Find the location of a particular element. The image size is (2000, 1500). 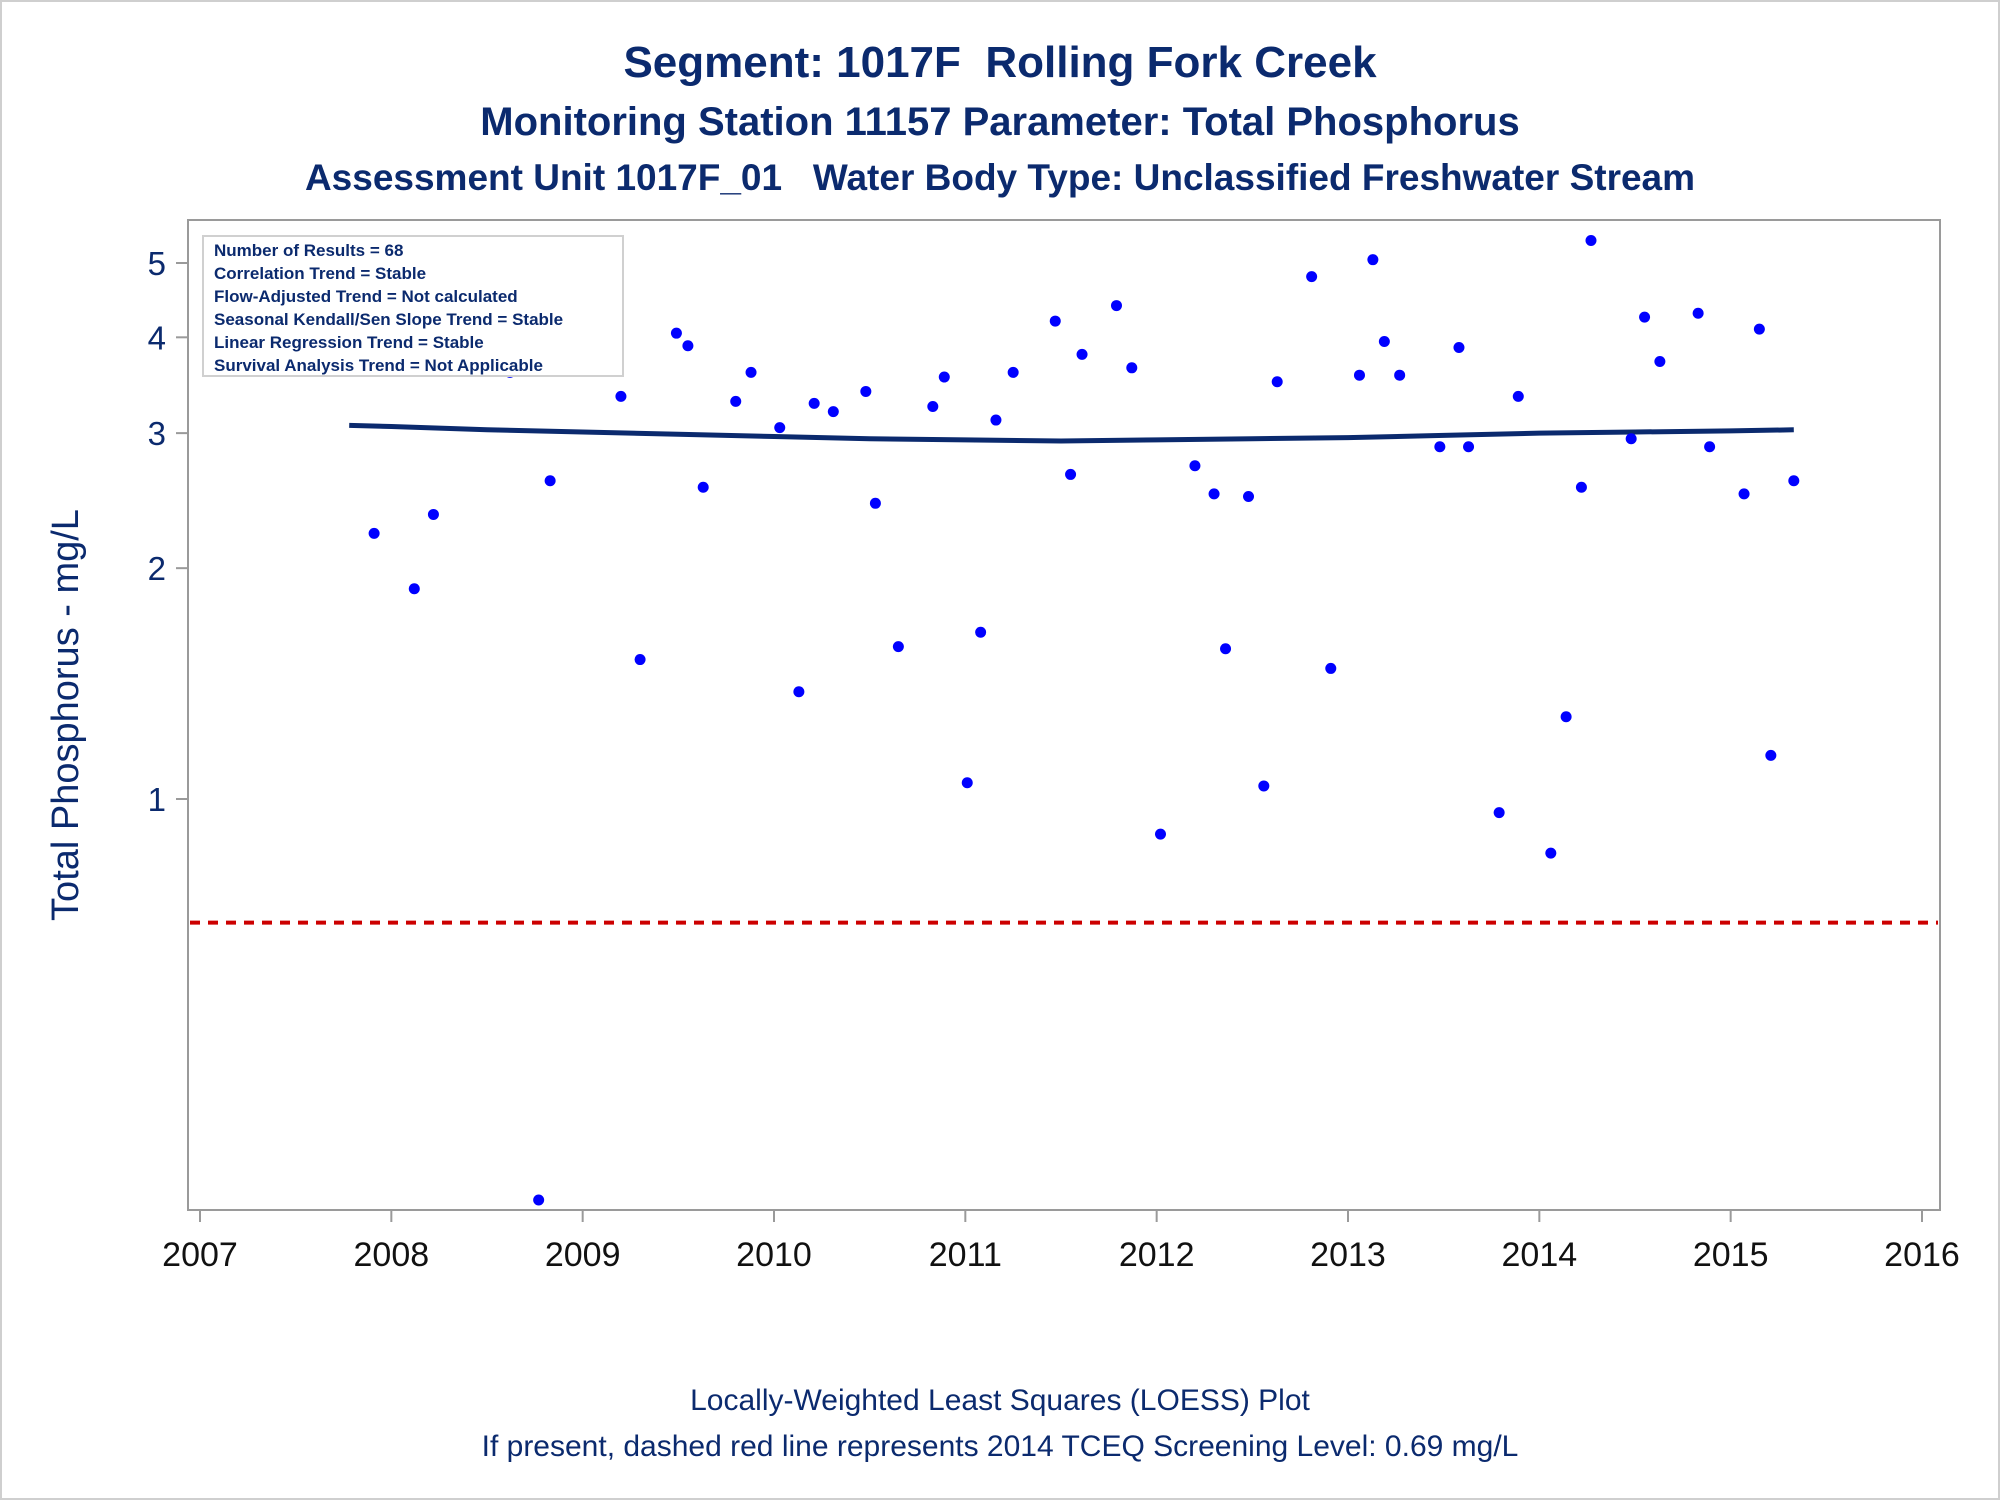

x-tick-label: 2007 is located at coordinates (200, 1255).